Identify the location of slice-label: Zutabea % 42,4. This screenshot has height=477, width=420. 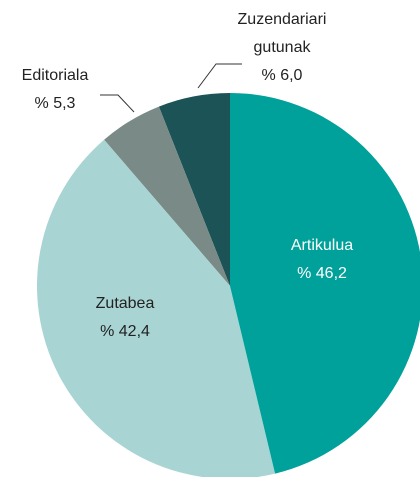
(125, 318).